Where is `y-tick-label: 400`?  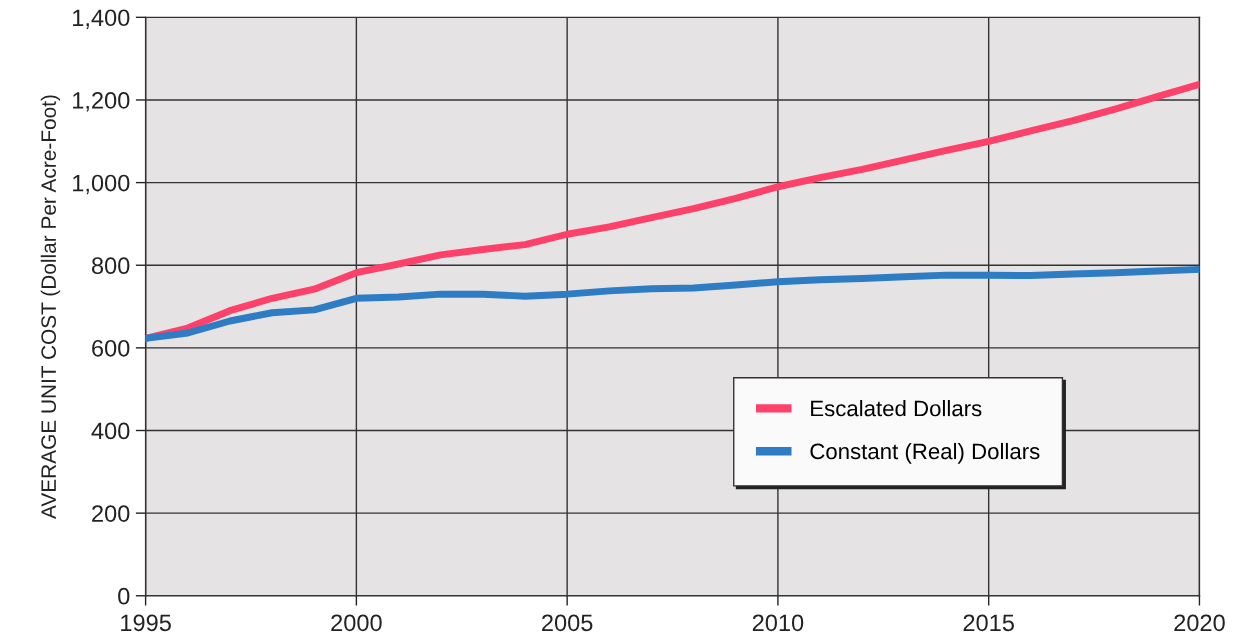 y-tick-label: 400 is located at coordinates (110, 431).